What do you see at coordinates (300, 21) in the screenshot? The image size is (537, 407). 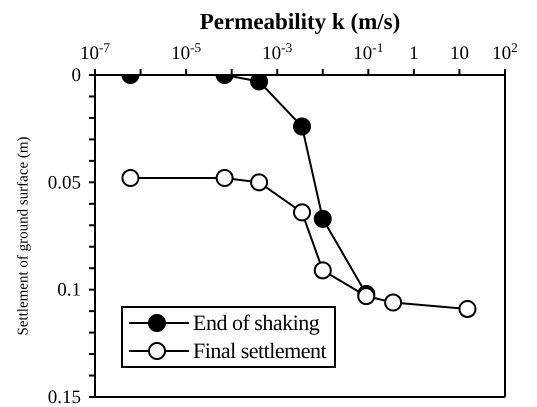 I see `x-axis-title: Permeability k (m/s)` at bounding box center [300, 21].